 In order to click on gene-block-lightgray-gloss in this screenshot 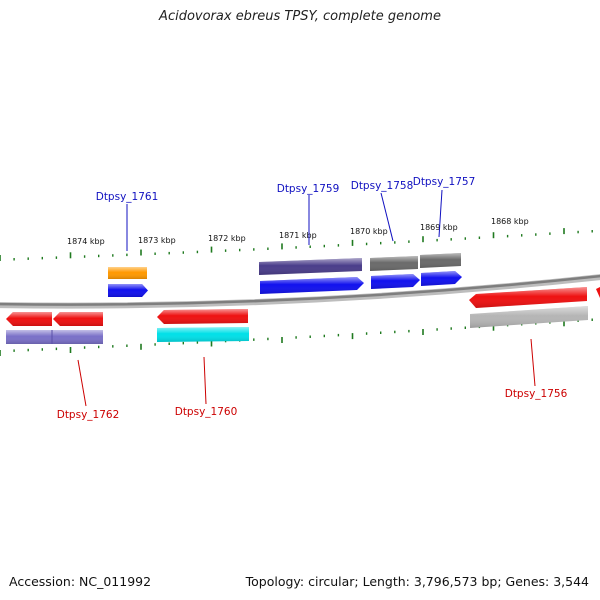, I will do `click(529, 317)`.